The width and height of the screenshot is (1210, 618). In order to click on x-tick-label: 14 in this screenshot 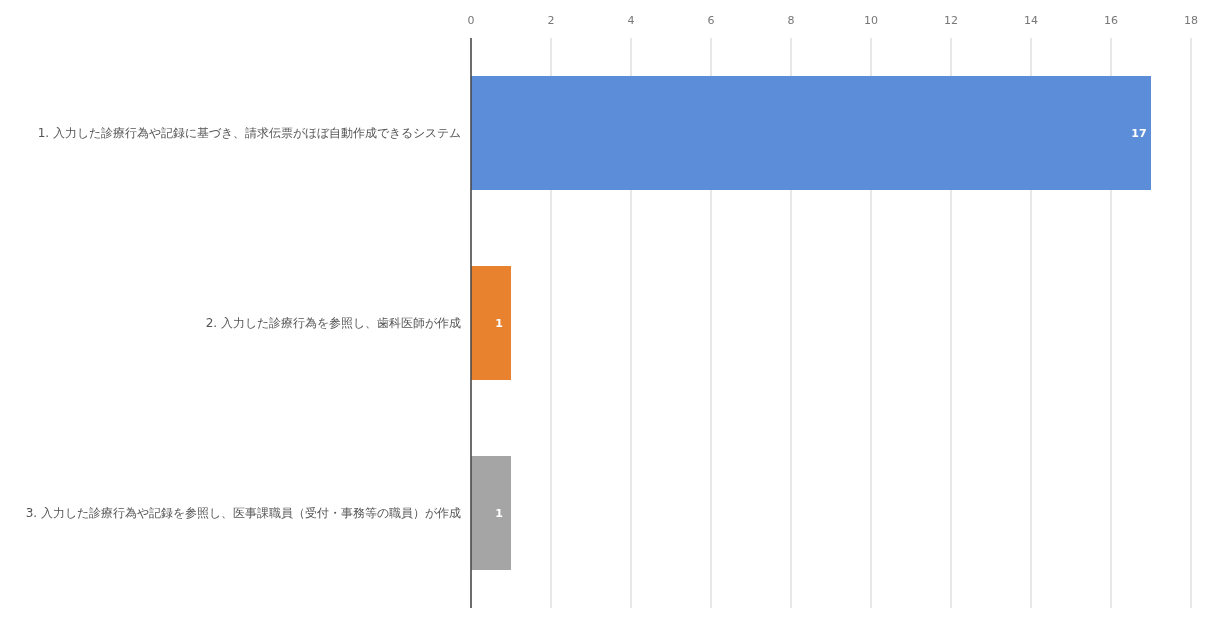, I will do `click(1031, 20)`.